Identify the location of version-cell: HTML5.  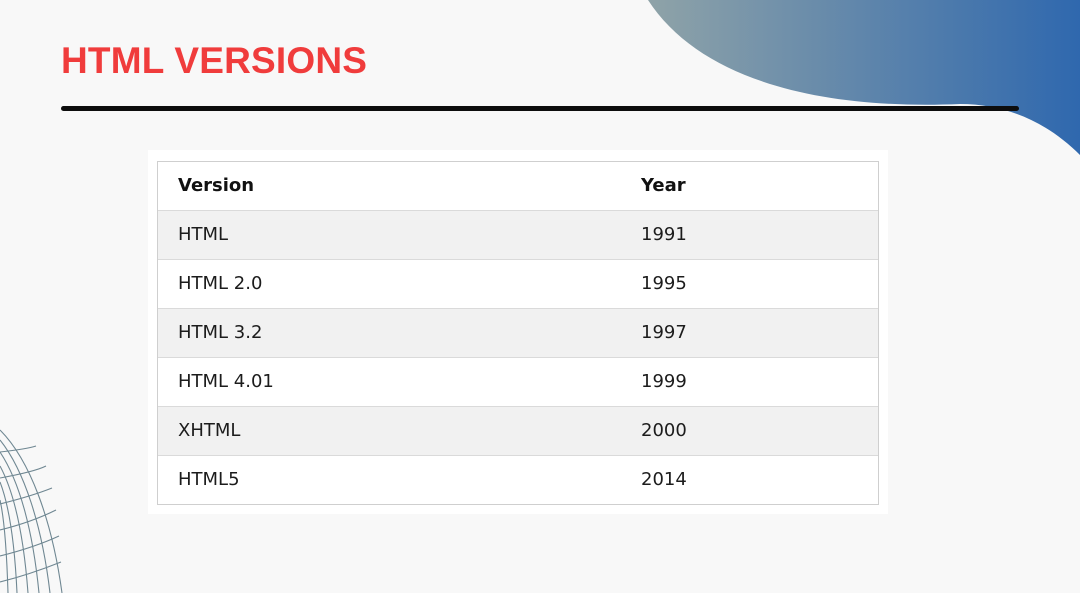
(209, 479).